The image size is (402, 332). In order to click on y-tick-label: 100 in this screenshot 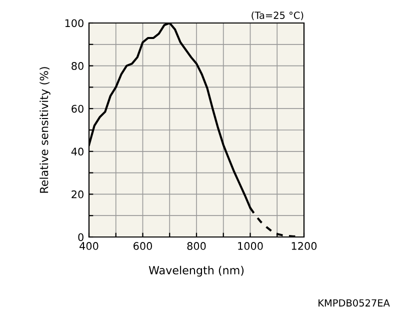, I will do `click(74, 23)`.